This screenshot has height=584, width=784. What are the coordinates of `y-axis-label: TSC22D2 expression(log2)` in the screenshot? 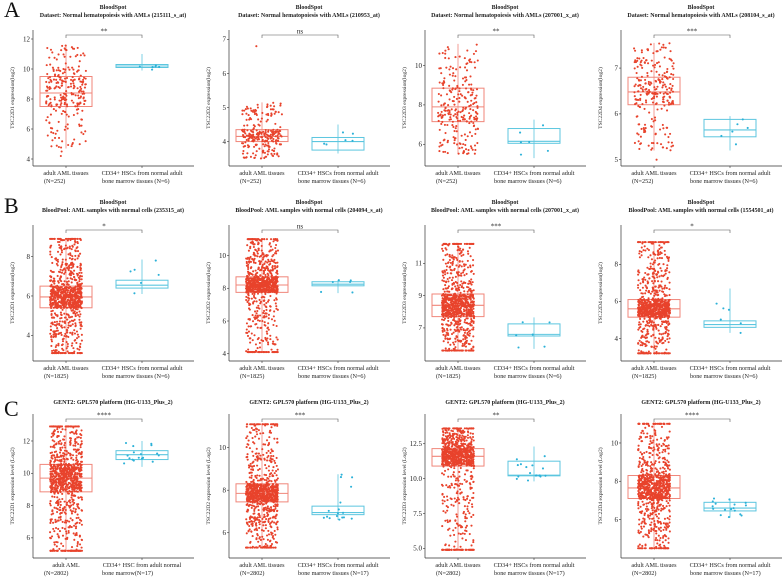 It's located at (208, 293).